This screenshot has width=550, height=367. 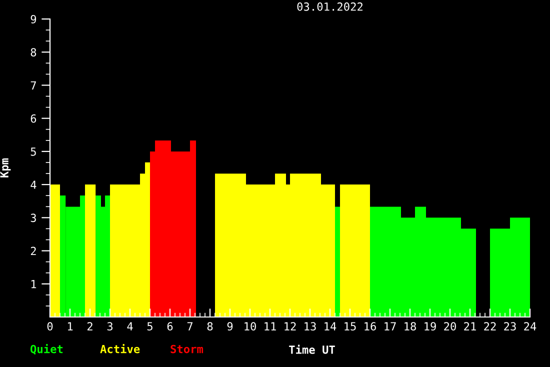 What do you see at coordinates (490, 326) in the screenshot?
I see `x-tick-label: 22` at bounding box center [490, 326].